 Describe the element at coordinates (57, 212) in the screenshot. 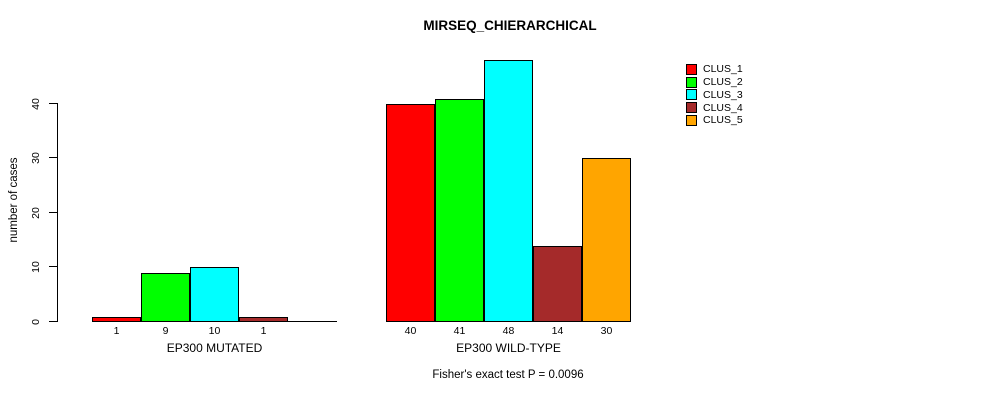

I see `y-axis-line` at that location.